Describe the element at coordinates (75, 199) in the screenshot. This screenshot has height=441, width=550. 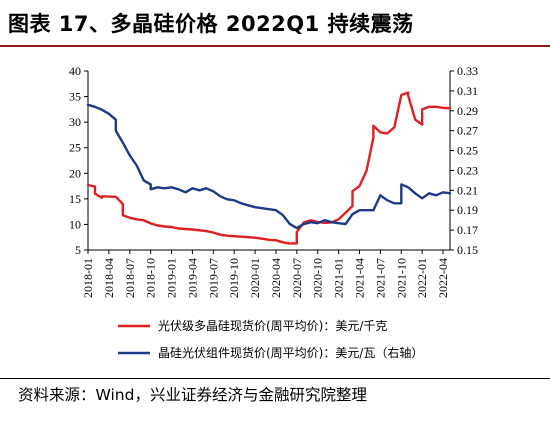
I see `y-left-tick-label: 15` at that location.